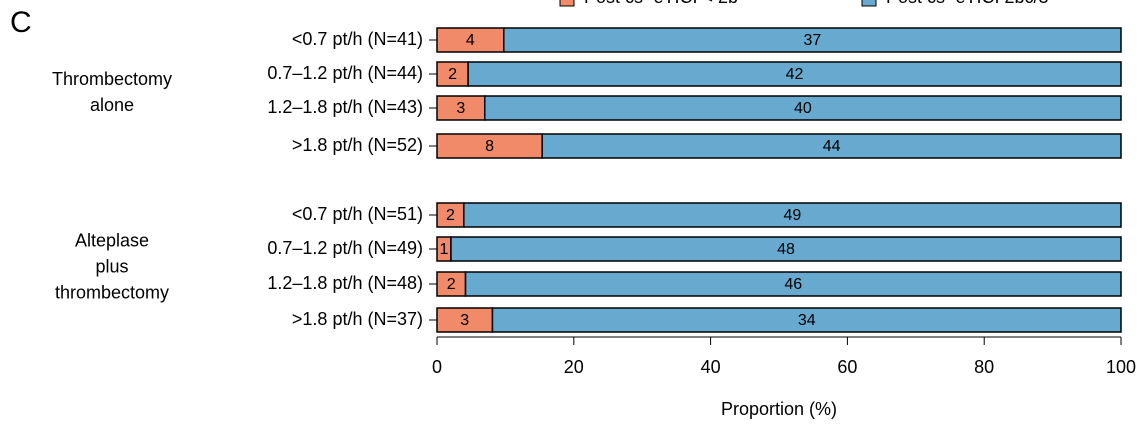  What do you see at coordinates (357, 214) in the screenshot?
I see `y-tick-label: <0.7 pt/h (N=51)` at bounding box center [357, 214].